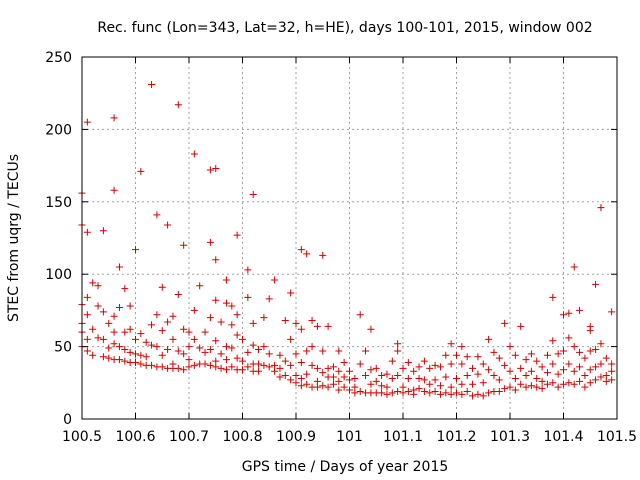 Image resolution: width=640 pixels, height=480 pixels. What do you see at coordinates (67, 420) in the screenshot?
I see `y-tick-label: 0` at bounding box center [67, 420].